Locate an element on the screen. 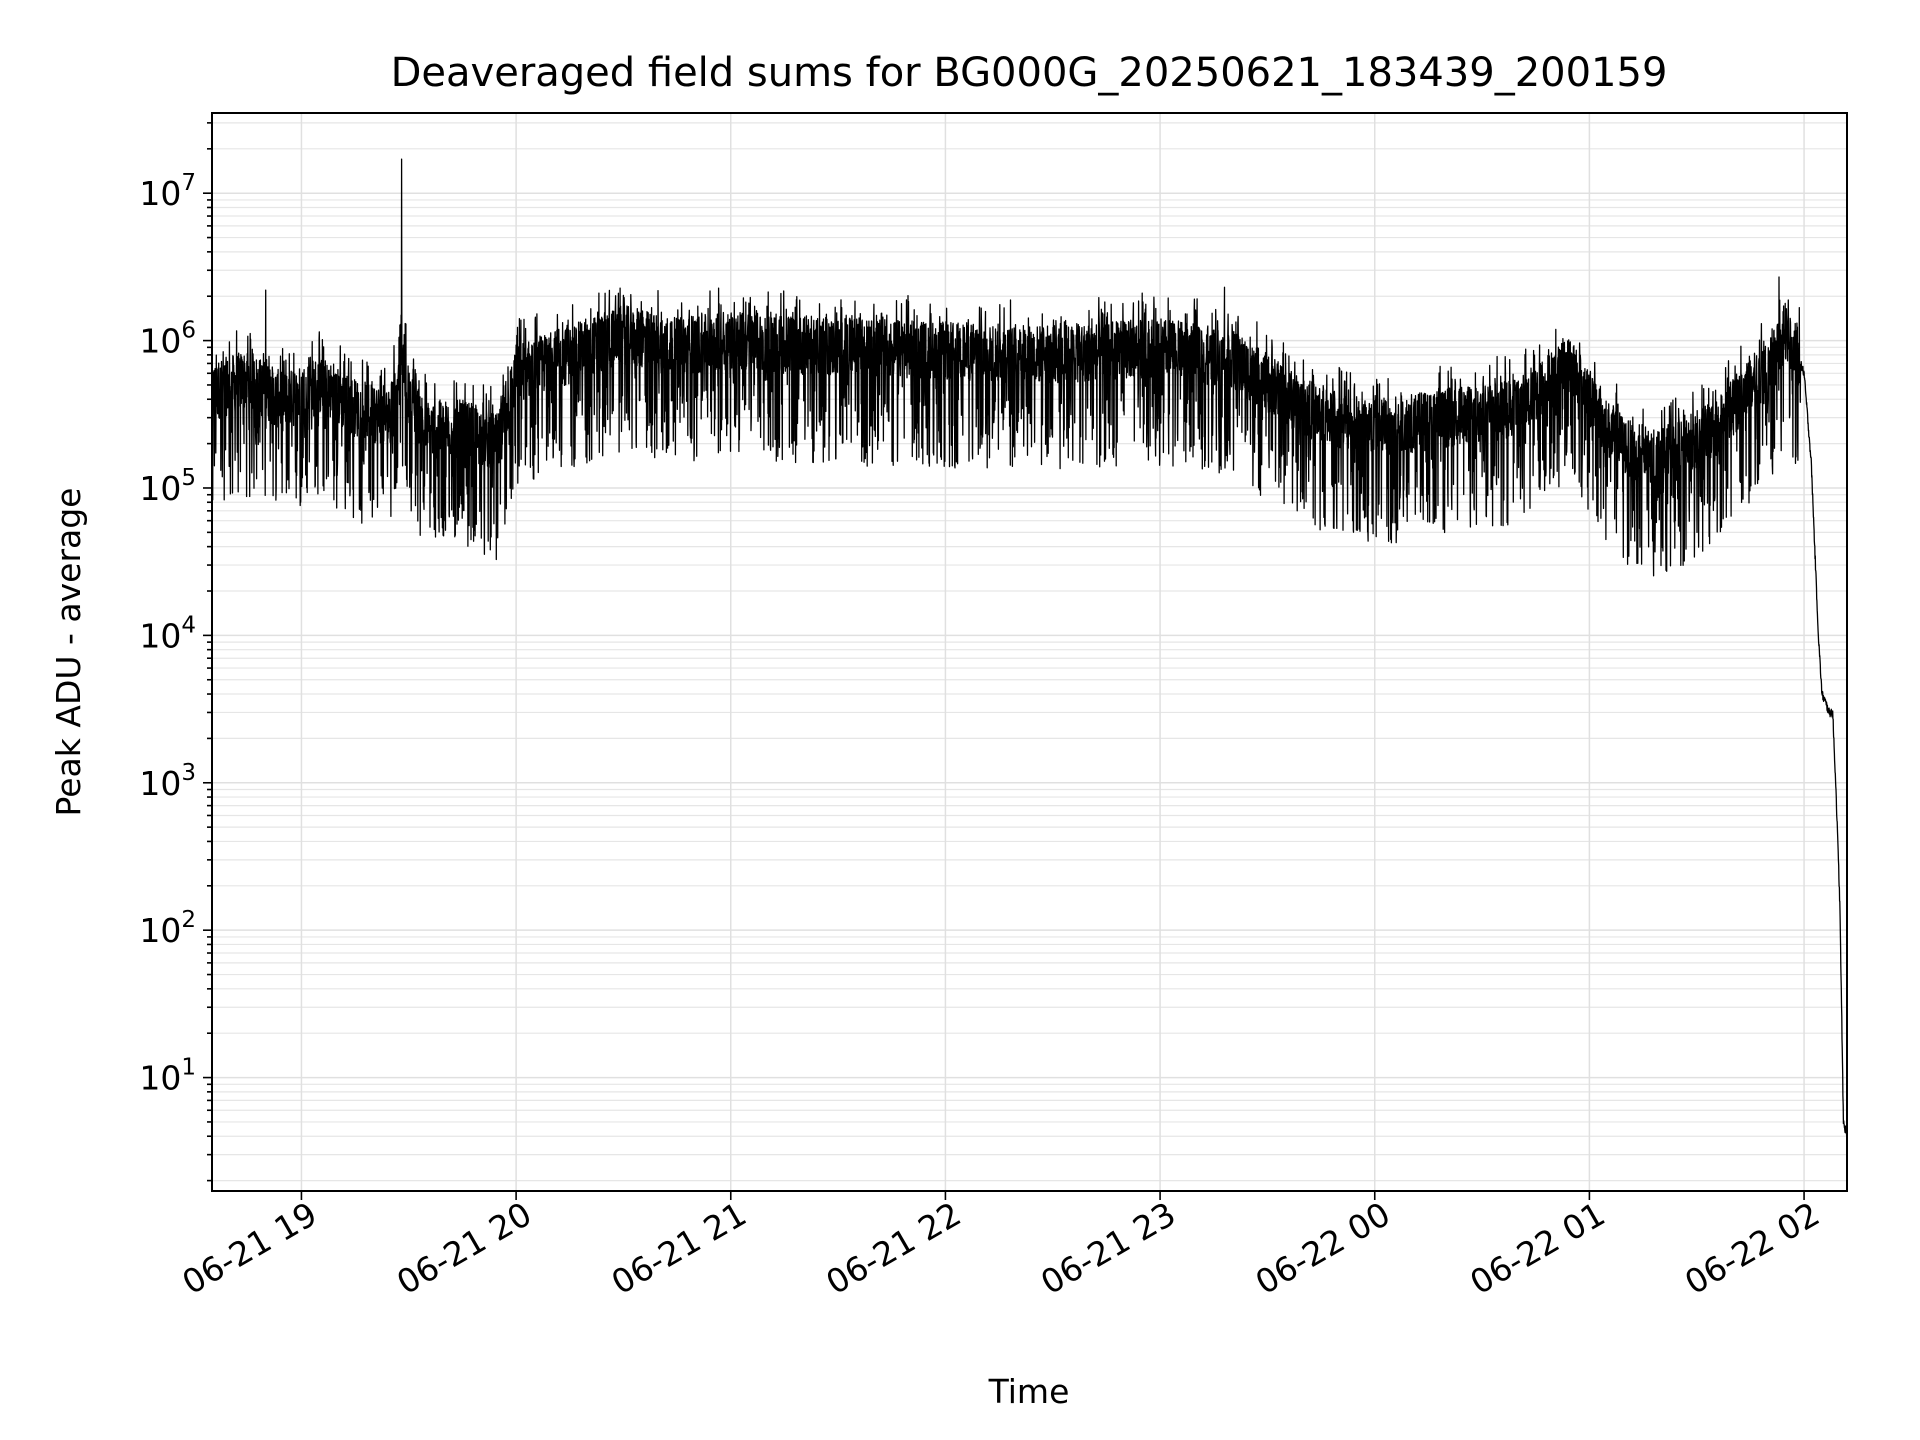 The width and height of the screenshot is (1920, 1440). x-tick-label: 06-21 22 is located at coordinates (893, 1248).